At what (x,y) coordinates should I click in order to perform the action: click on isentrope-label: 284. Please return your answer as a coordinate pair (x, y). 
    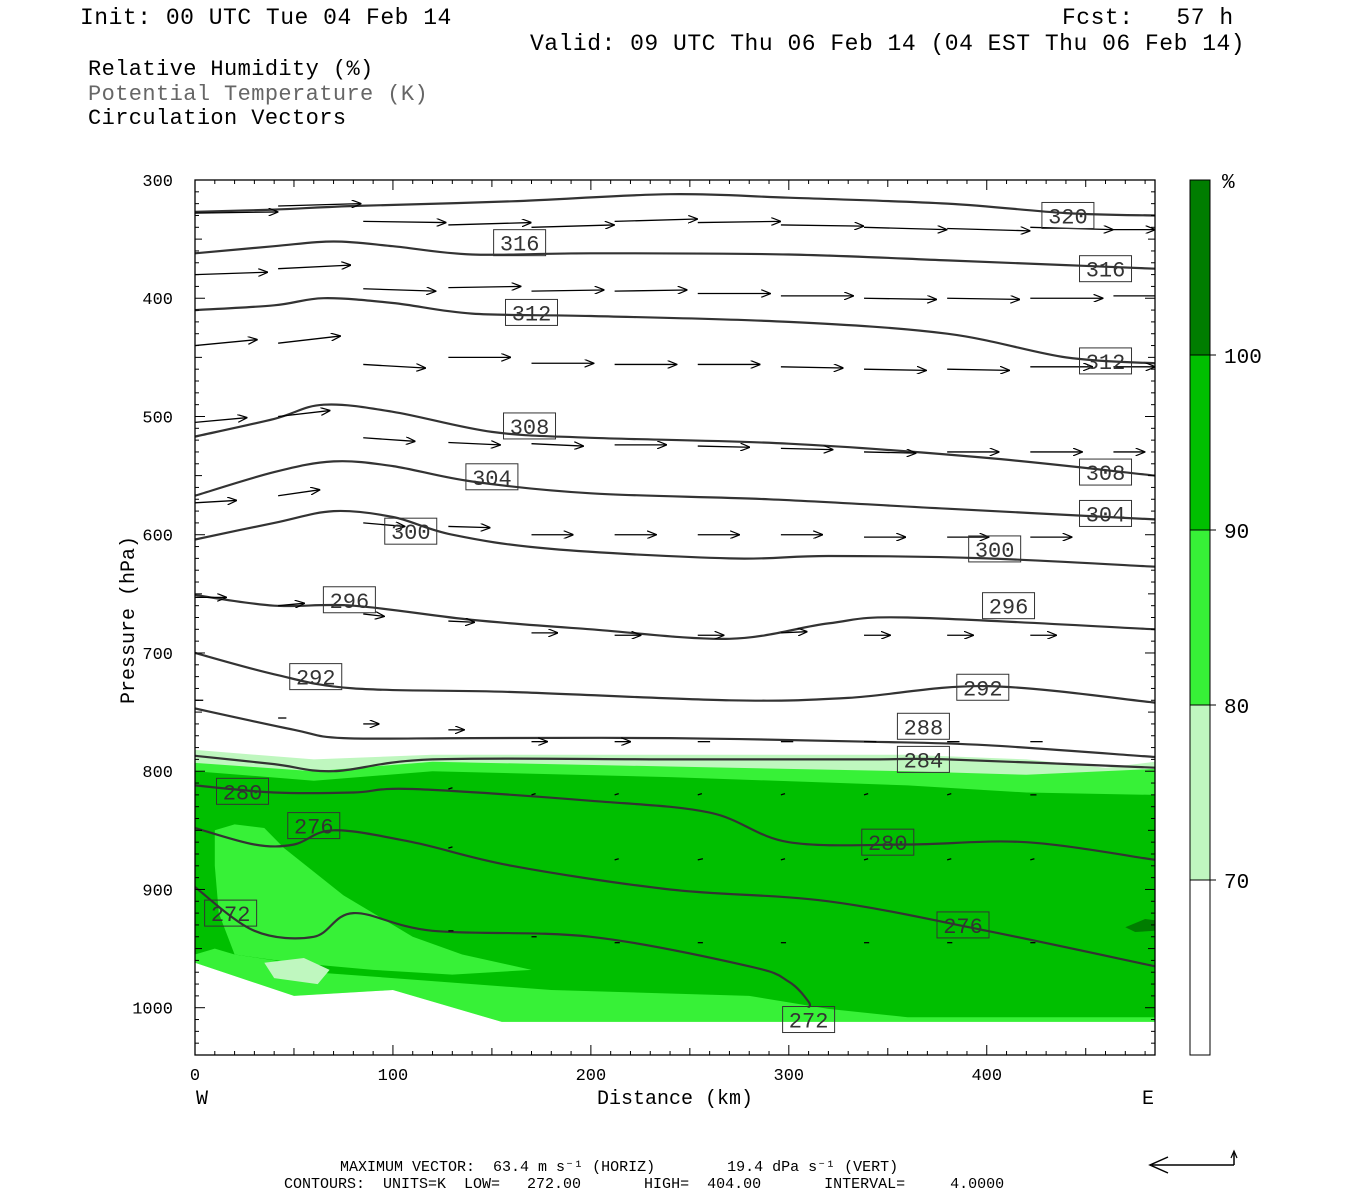
    Looking at the image, I should click on (924, 761).